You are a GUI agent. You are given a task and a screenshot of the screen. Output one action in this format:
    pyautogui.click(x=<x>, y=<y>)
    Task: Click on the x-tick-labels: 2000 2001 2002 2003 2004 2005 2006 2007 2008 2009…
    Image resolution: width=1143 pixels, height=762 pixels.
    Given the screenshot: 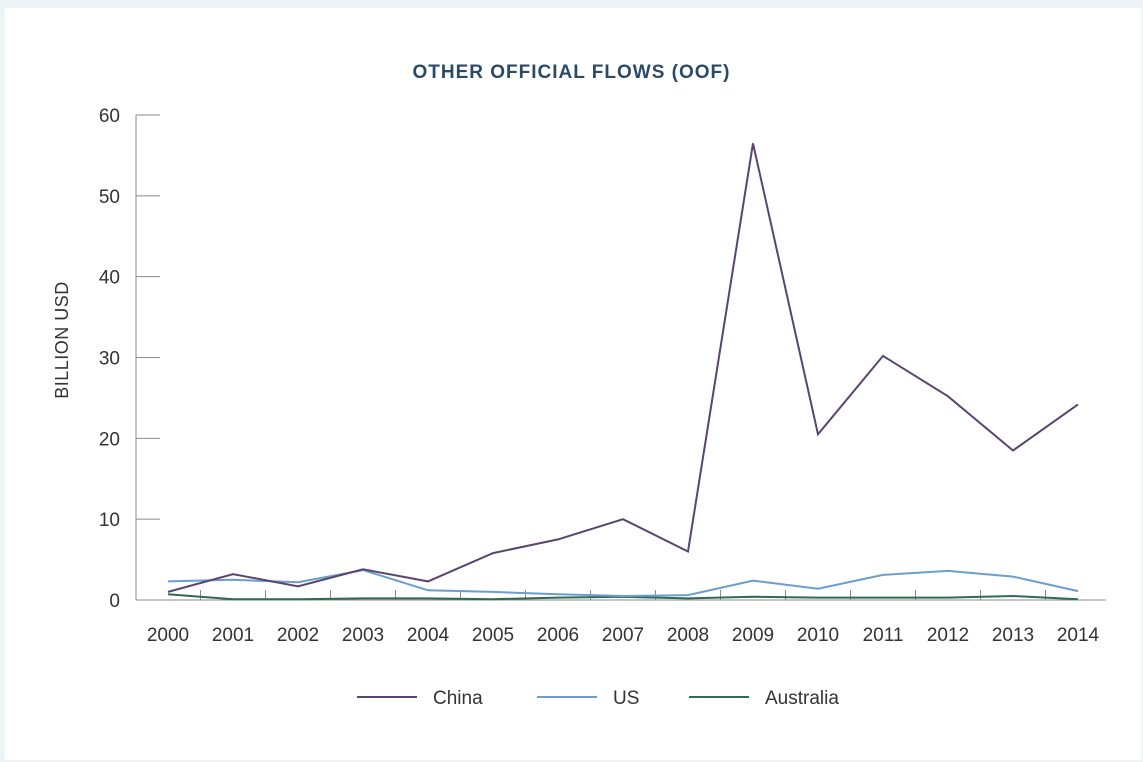 What is the action you would take?
    pyautogui.click(x=623, y=635)
    